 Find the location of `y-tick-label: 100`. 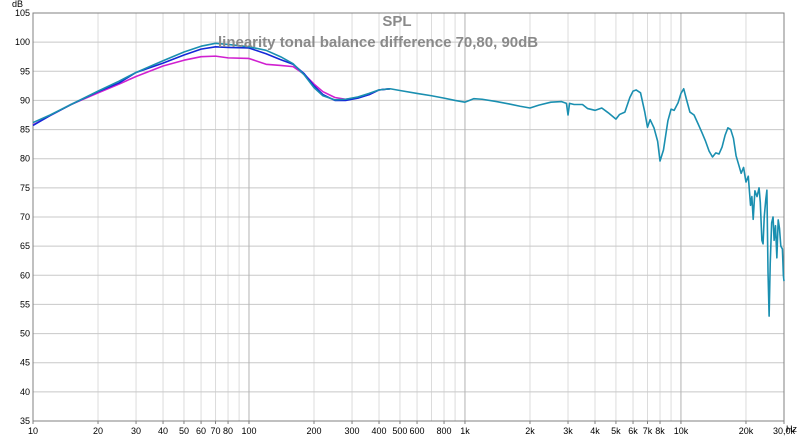

y-tick-label: 100 is located at coordinates (22, 42).